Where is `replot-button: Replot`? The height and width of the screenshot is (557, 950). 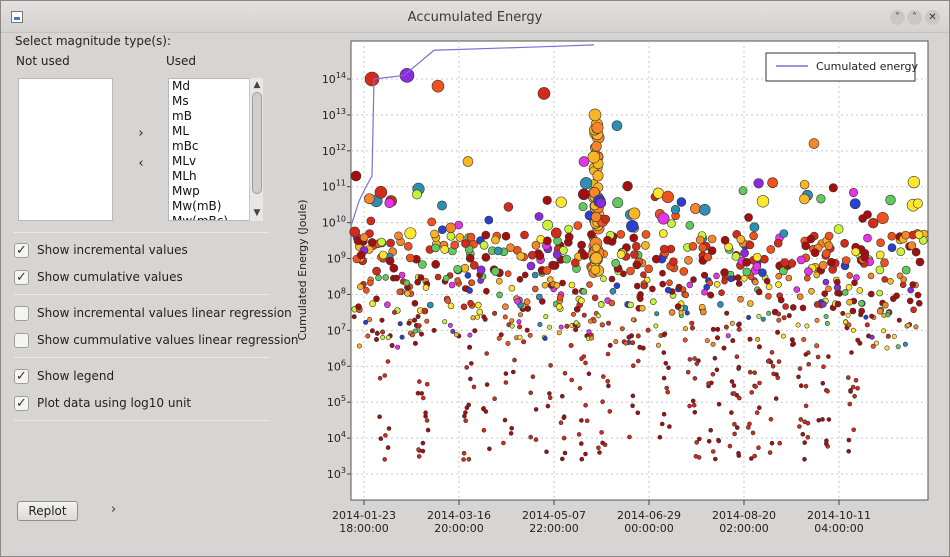
replot-button: Replot is located at coordinates (47, 511).